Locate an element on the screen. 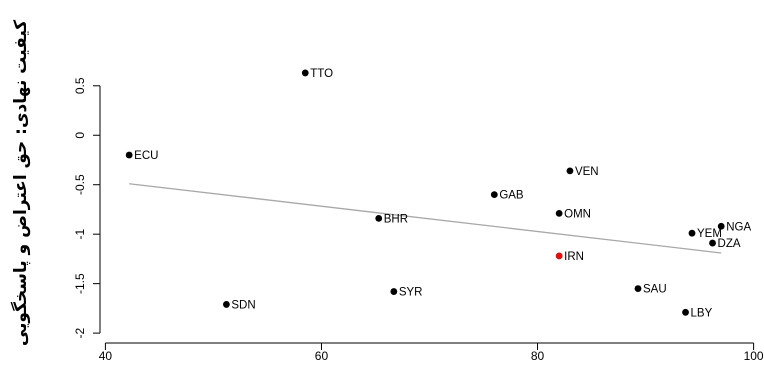  x-tick-label: 40 is located at coordinates (106, 356).